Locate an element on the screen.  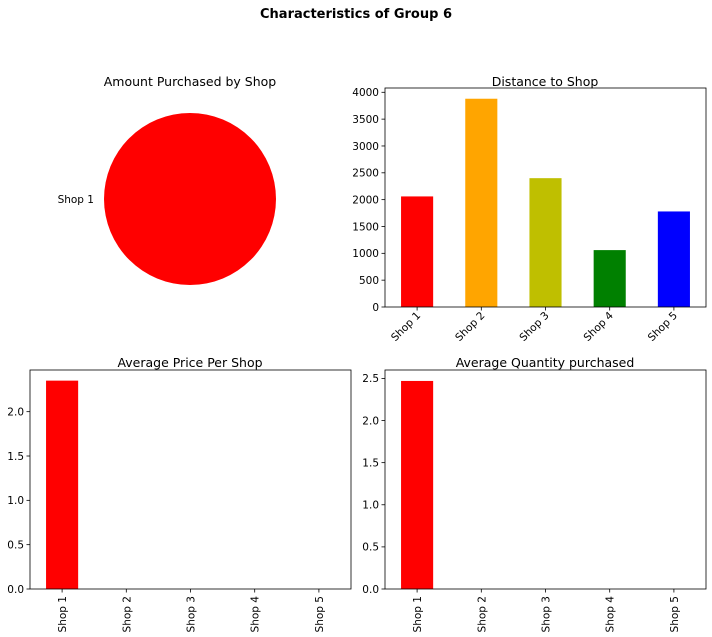
quantity-xtick-label-4: Shop 4 is located at coordinates (611, 614).